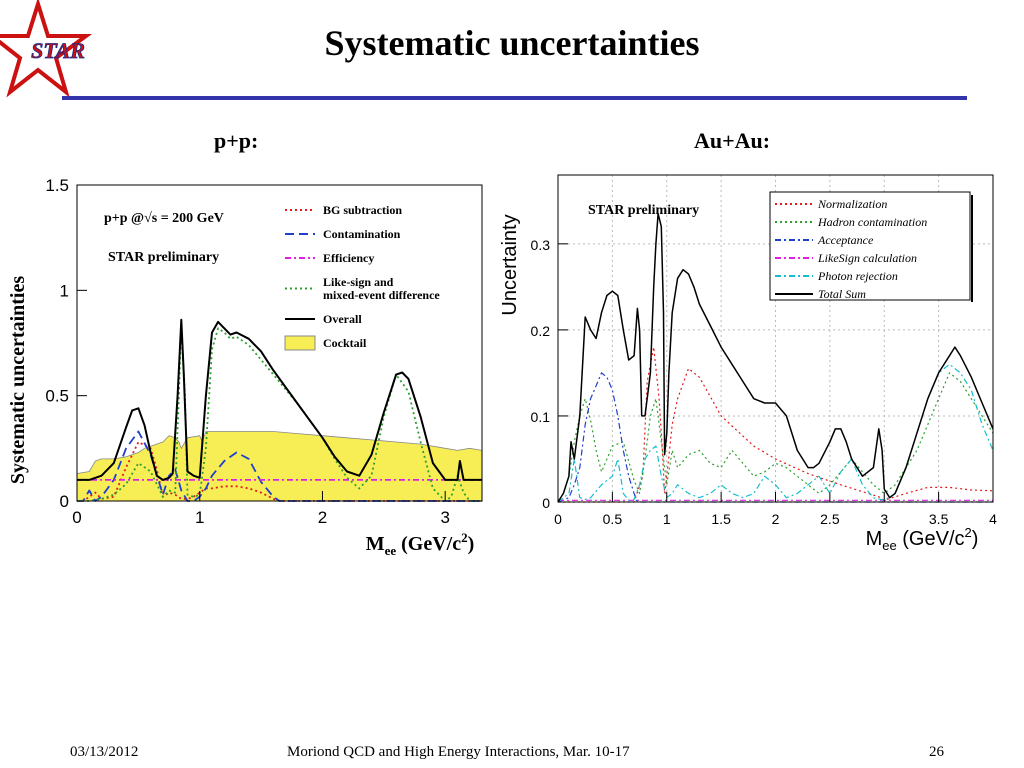  What do you see at coordinates (64, 290) in the screenshot?
I see `pp-y-tick-label-2: 1` at bounding box center [64, 290].